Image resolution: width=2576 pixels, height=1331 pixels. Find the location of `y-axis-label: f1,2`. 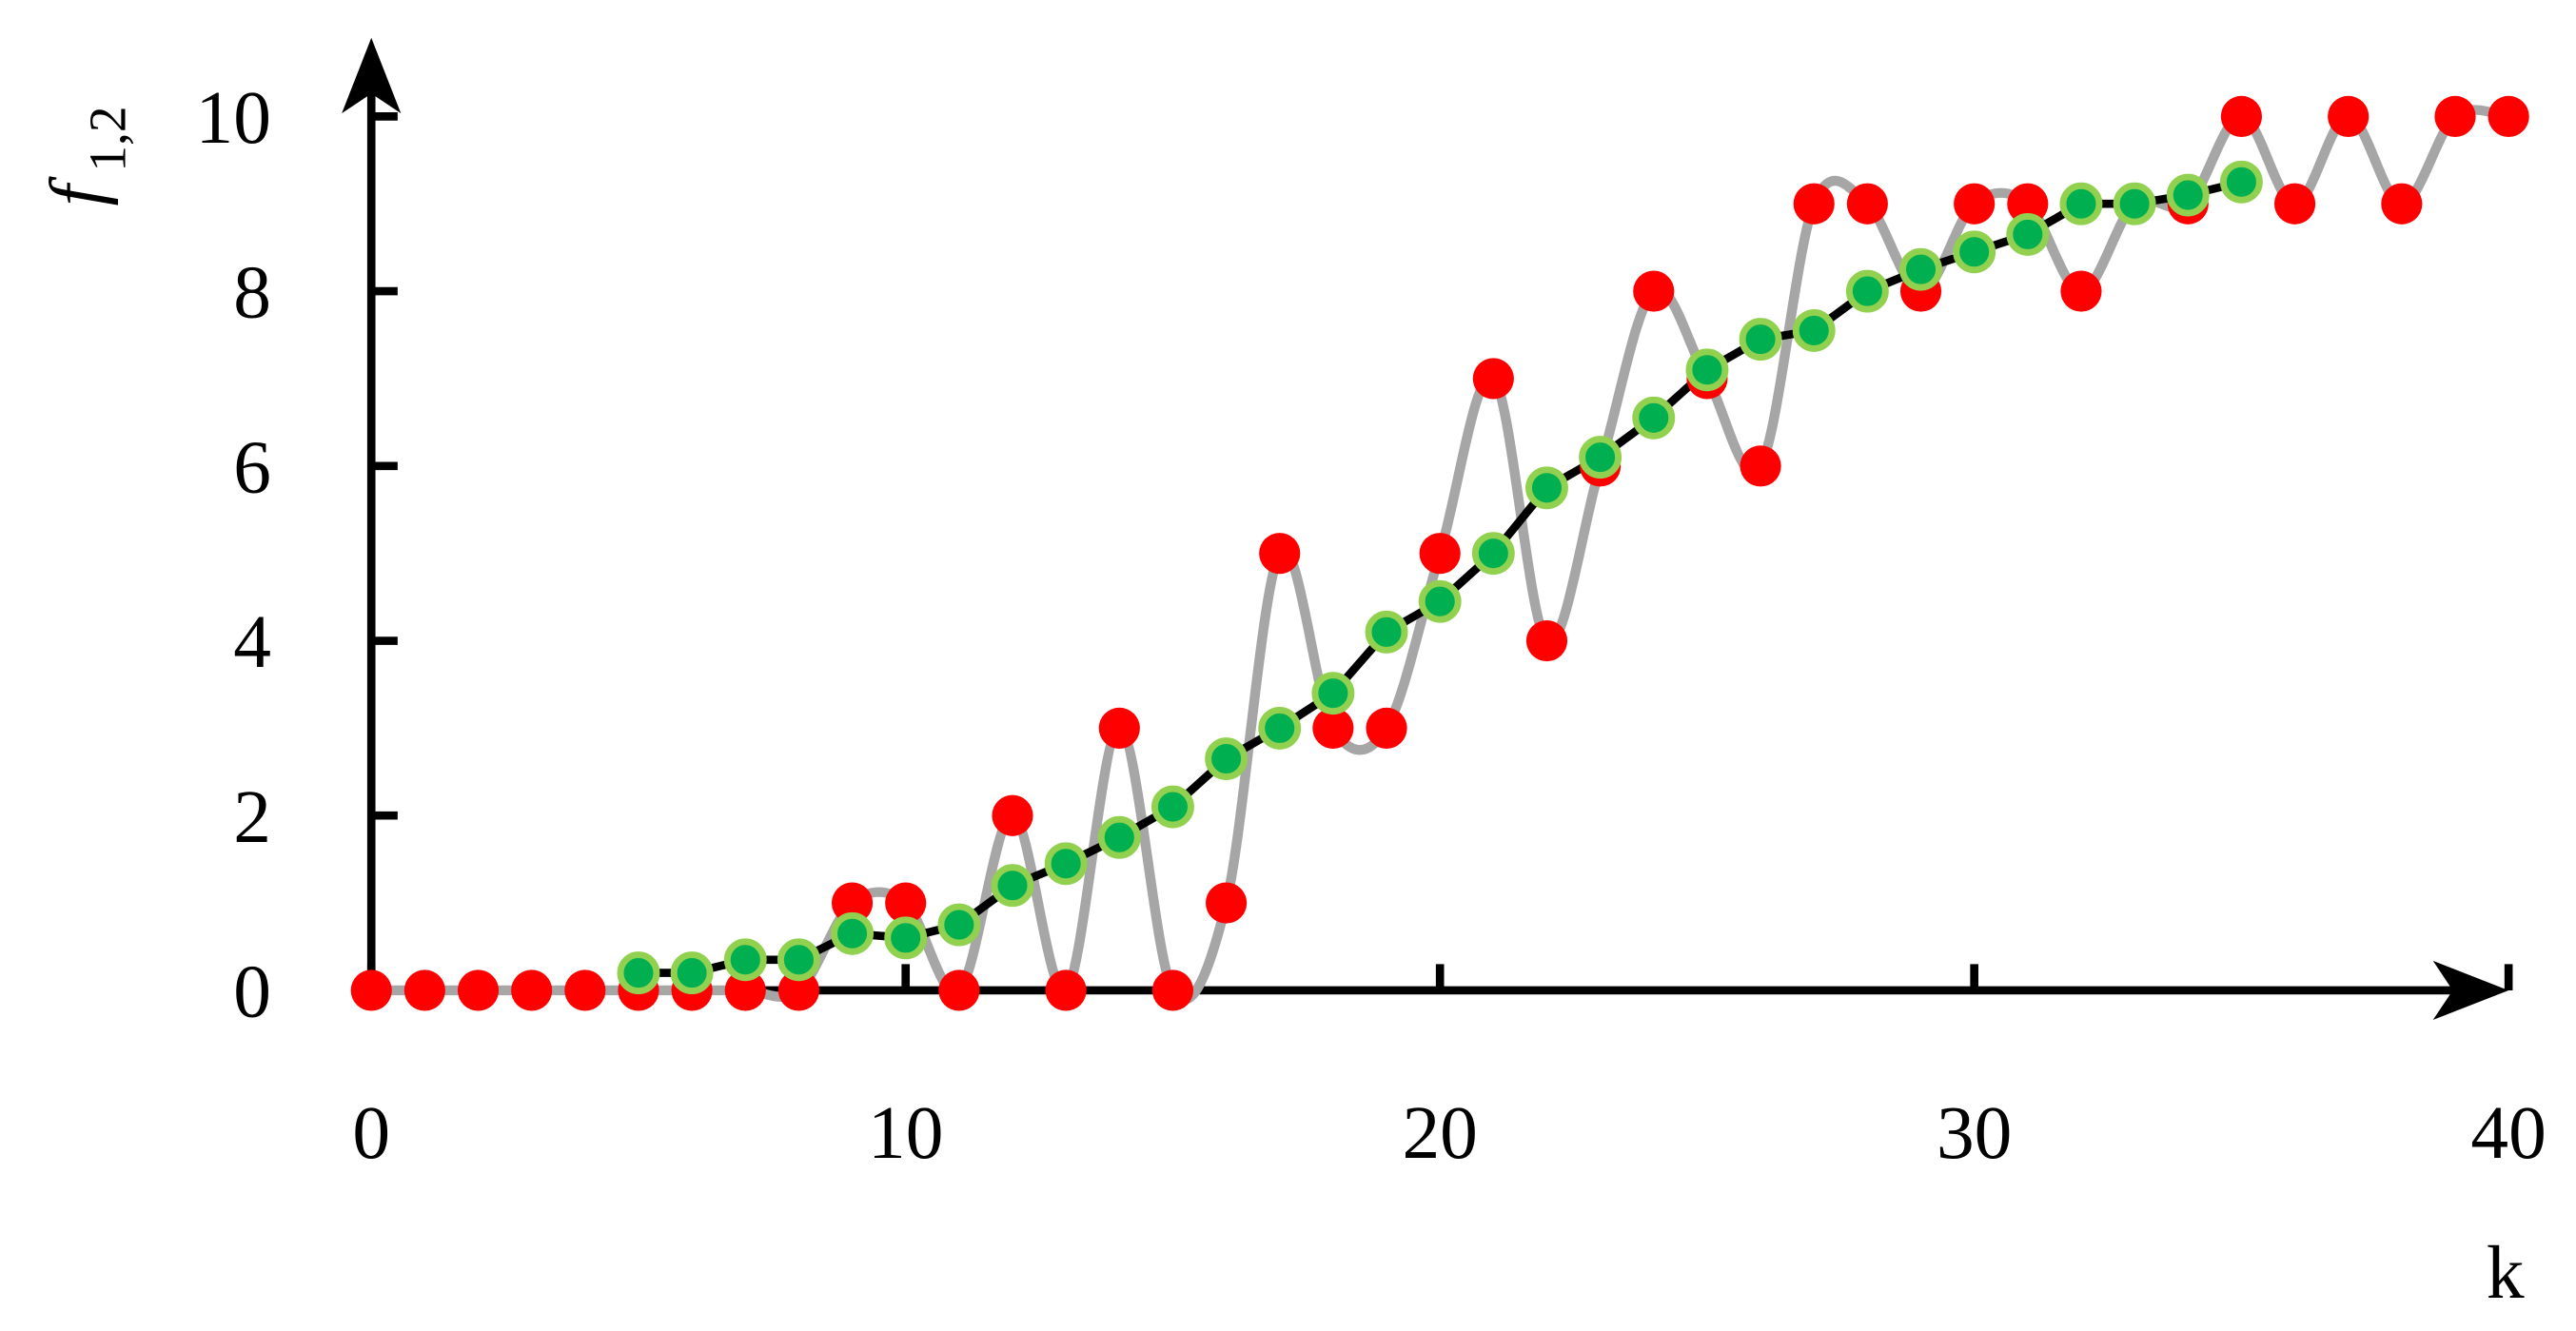

y-axis-label: f1,2 is located at coordinates (85, 156).